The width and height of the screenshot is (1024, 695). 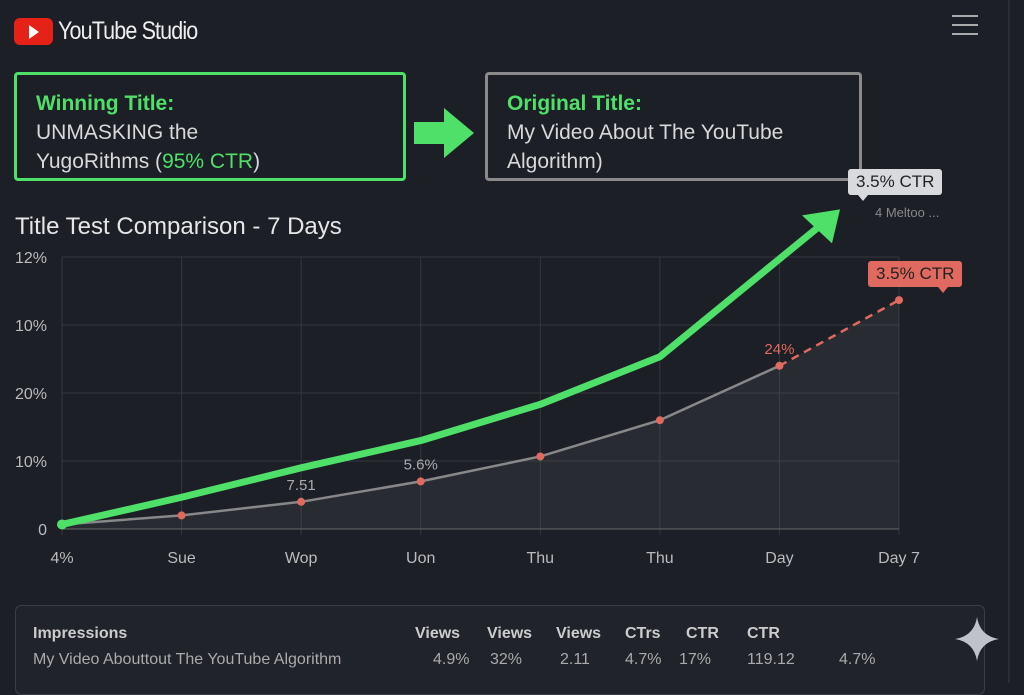 I want to click on original-ctr-tooltip: 3.5% CTR, so click(x=915, y=277).